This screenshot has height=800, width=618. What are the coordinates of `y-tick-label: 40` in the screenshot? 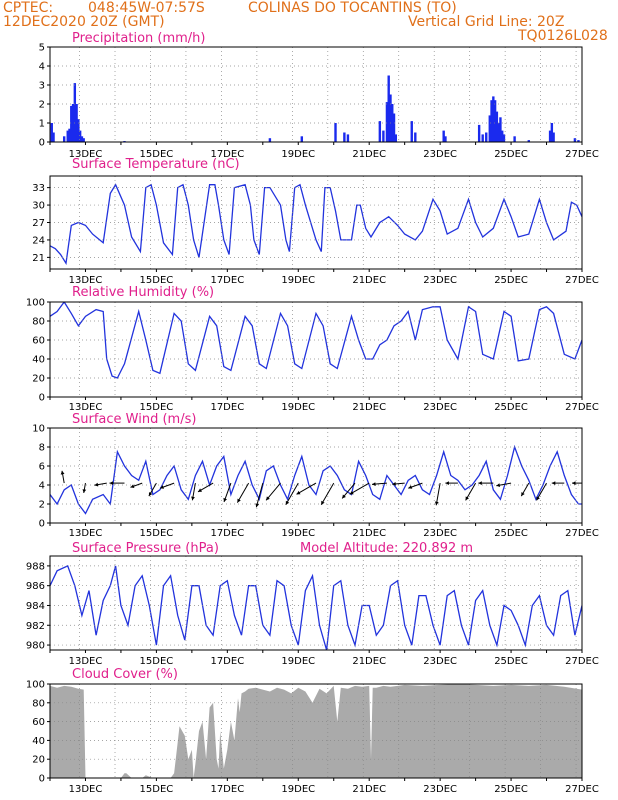 It's located at (38, 360).